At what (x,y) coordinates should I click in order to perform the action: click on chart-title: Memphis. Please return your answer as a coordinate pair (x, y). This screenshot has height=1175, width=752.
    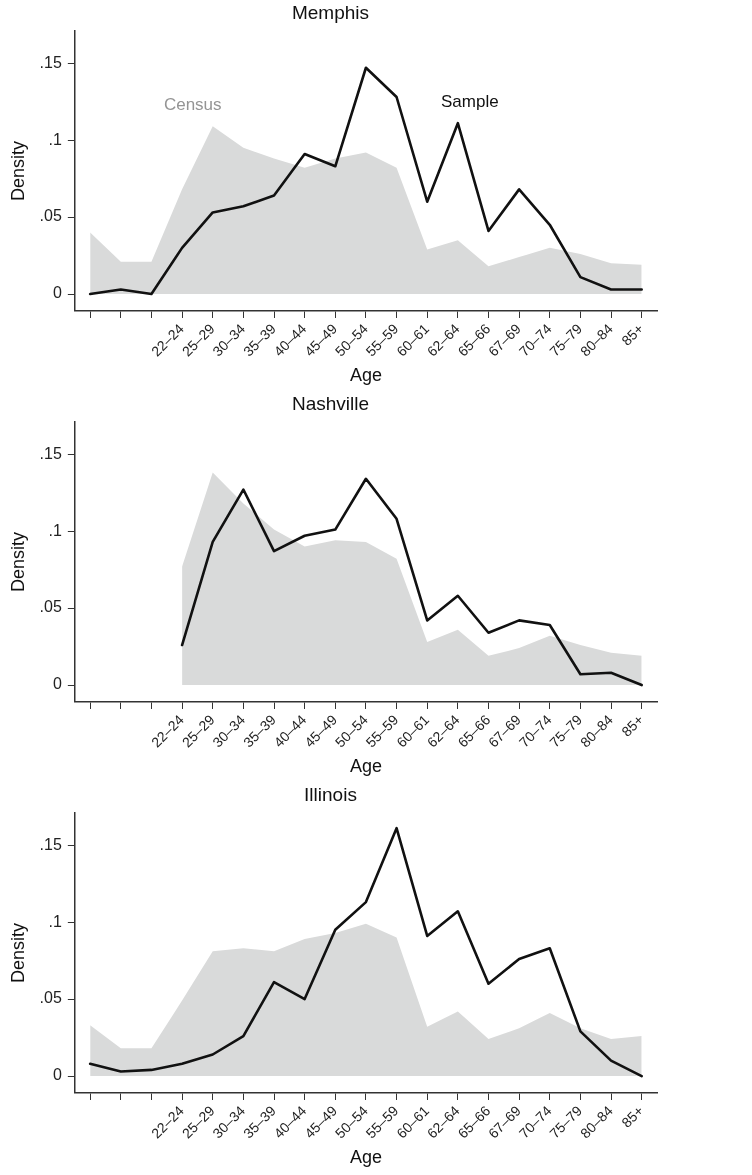
    Looking at the image, I should click on (330, 12).